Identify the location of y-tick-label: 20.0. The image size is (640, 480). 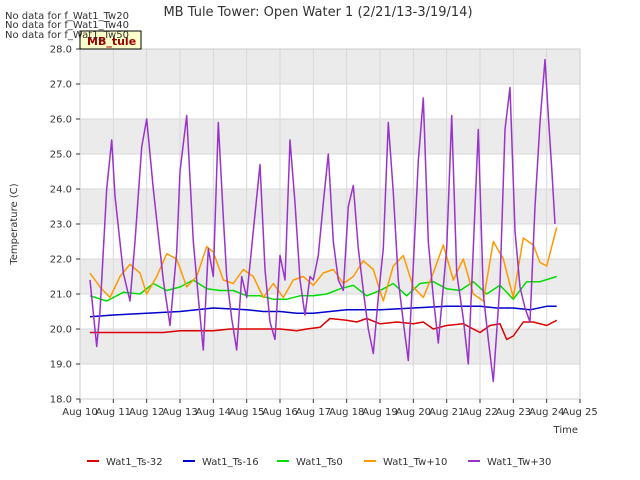
(61, 330).